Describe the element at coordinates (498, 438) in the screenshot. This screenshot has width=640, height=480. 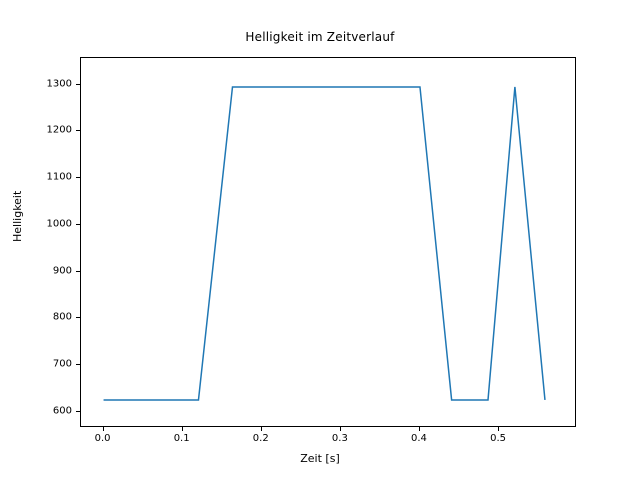
I see `x-tick-label: 0.5` at that location.